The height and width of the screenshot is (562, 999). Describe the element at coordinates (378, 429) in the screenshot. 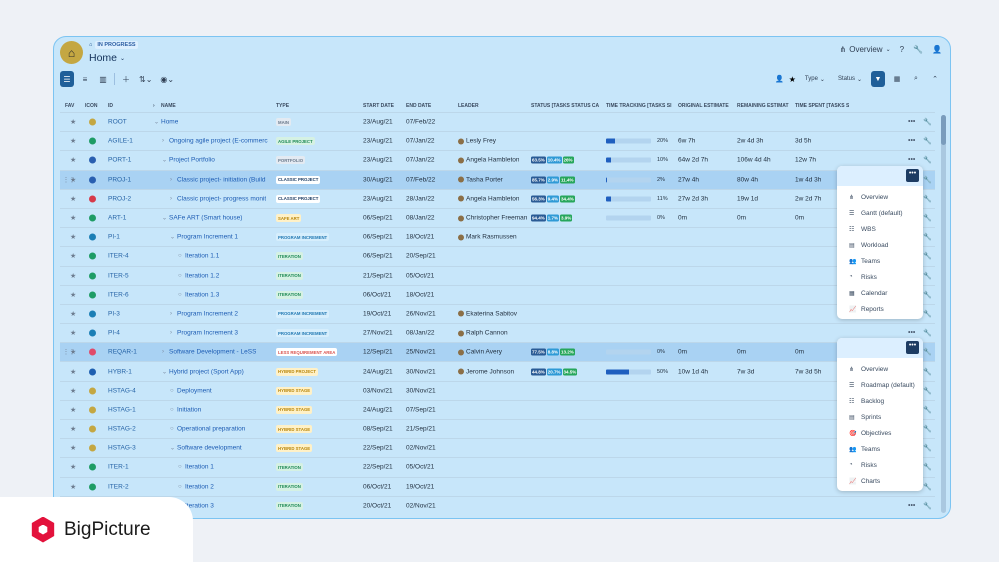

I see `start-date: 08/Sep/21` at that location.